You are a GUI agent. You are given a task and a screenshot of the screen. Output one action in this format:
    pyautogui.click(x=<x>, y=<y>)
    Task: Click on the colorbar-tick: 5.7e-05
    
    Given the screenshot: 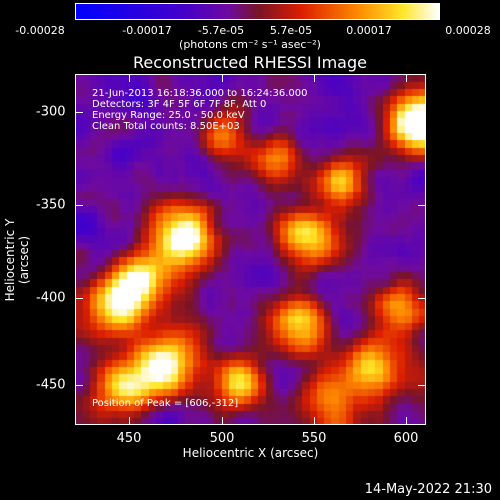 What is the action you would take?
    pyautogui.click(x=291, y=30)
    